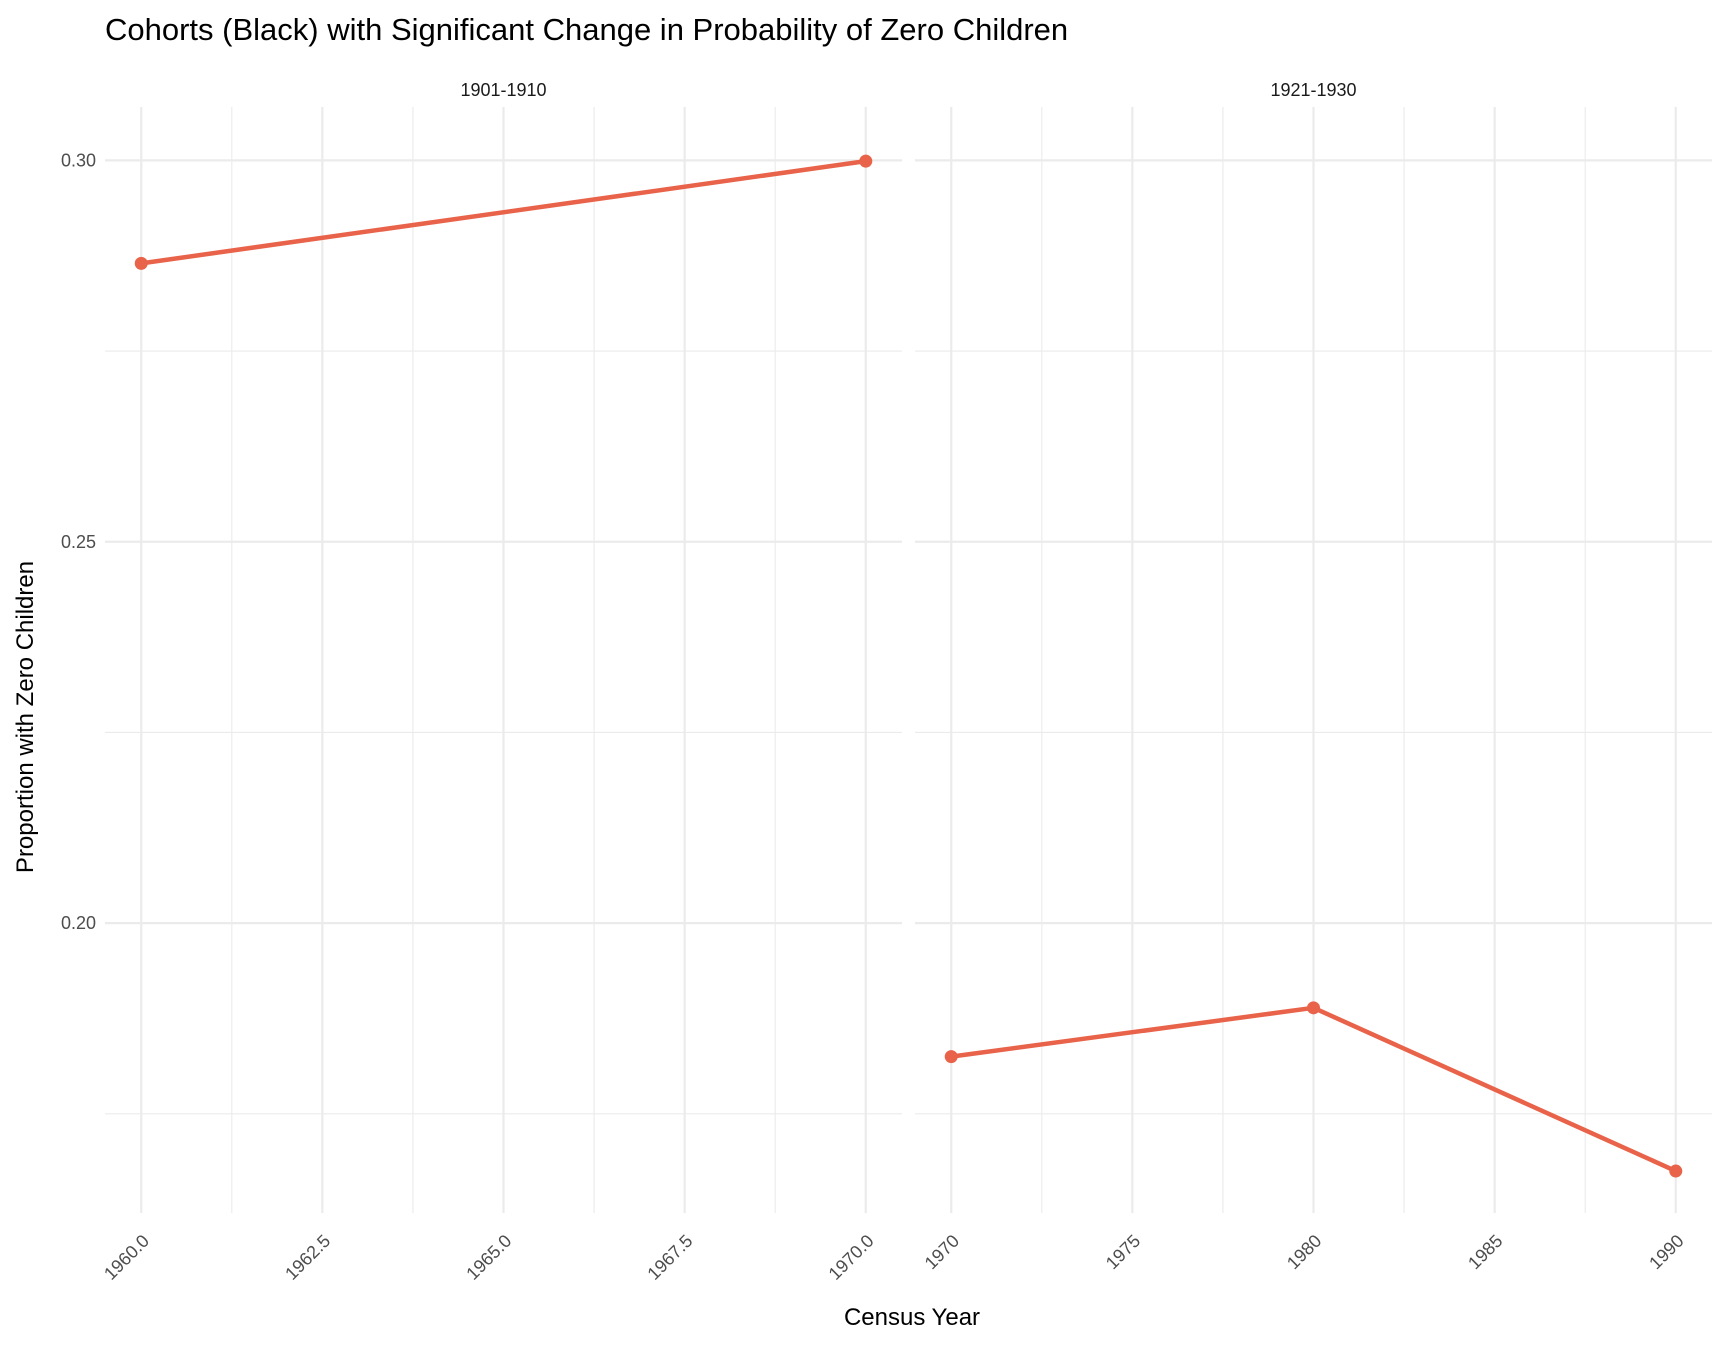 The width and height of the screenshot is (1728, 1349). I want to click on x-tick-label: 1970, so click(942, 1252).